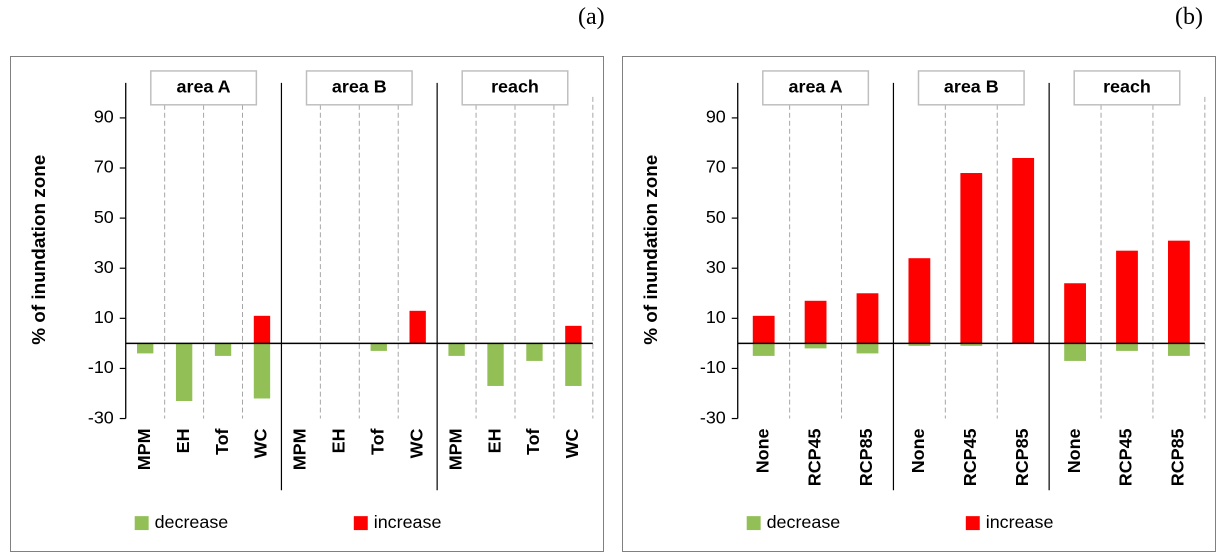 Image resolution: width=1216 pixels, height=553 pixels. What do you see at coordinates (534, 352) in the screenshot?
I see `bar-decrease-reach-tof` at bounding box center [534, 352].